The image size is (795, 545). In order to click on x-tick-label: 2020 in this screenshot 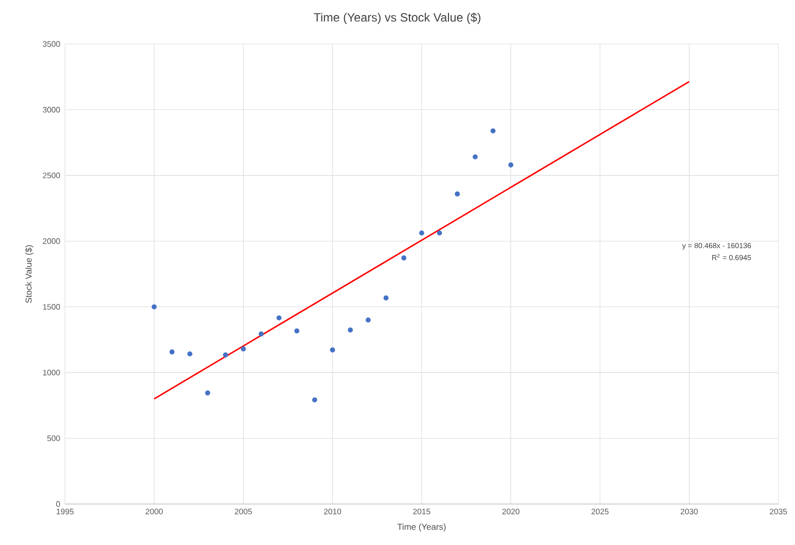, I will do `click(511, 511)`.